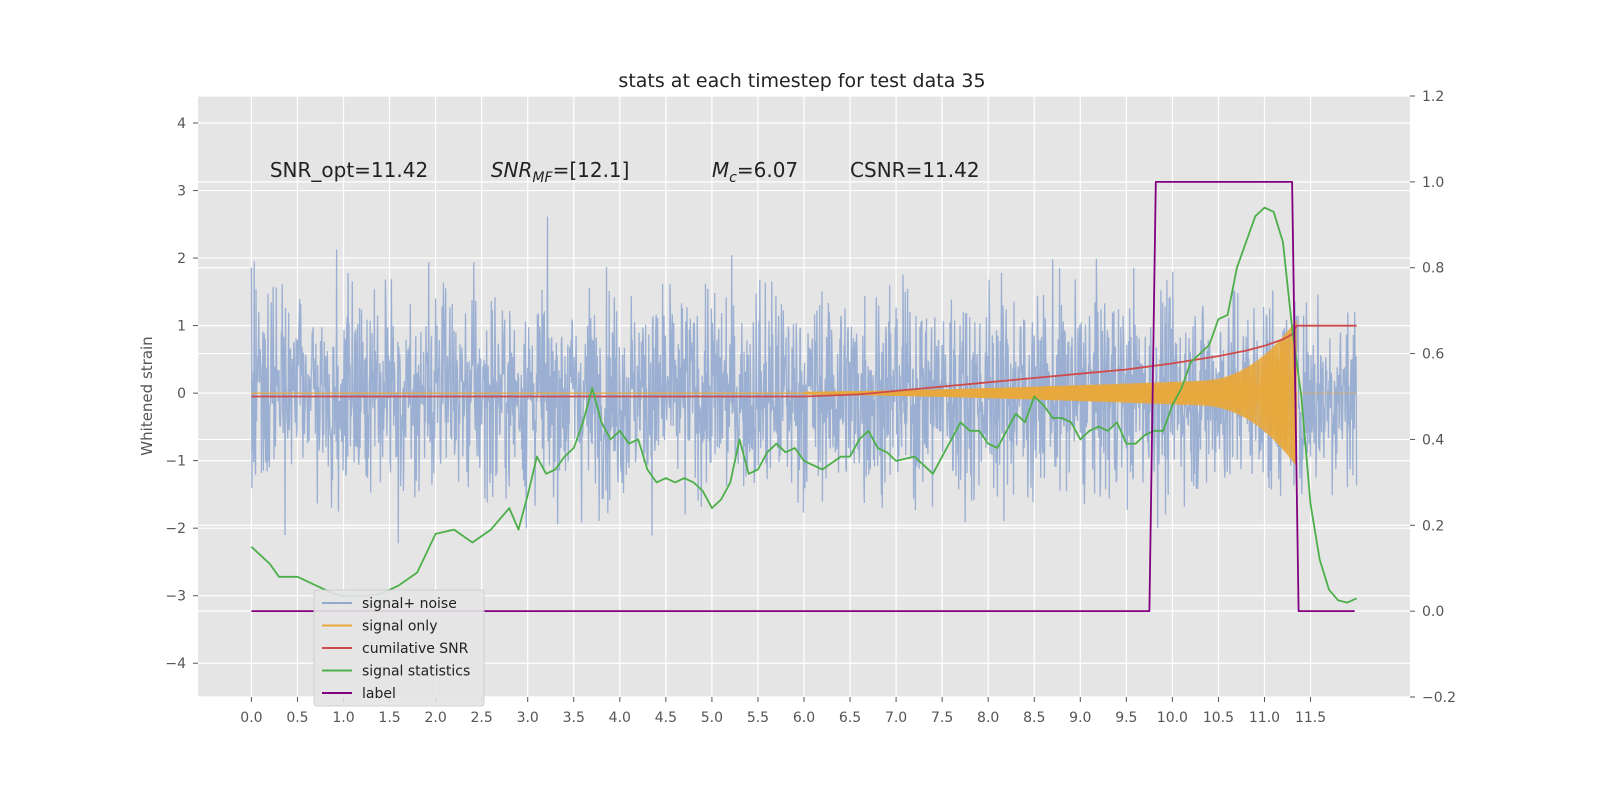  What do you see at coordinates (409, 604) in the screenshot?
I see `legend-entry: signal+ noise` at bounding box center [409, 604].